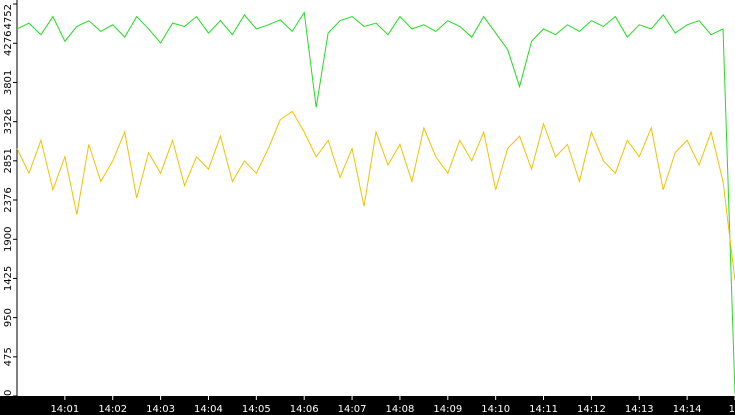 The image size is (735, 415). I want to click on x-tick-label: 14:05, so click(256, 409).